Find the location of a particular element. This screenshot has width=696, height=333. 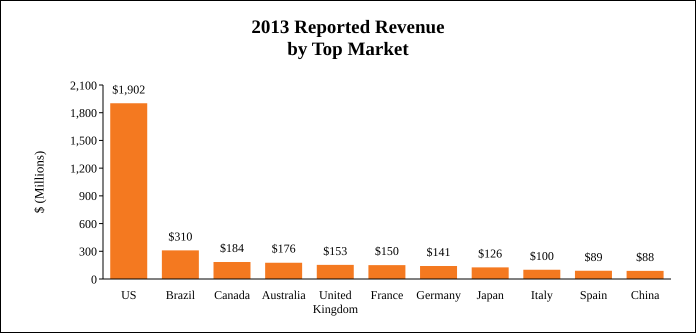

y-axis-title: $ (Millions) is located at coordinates (39, 182).